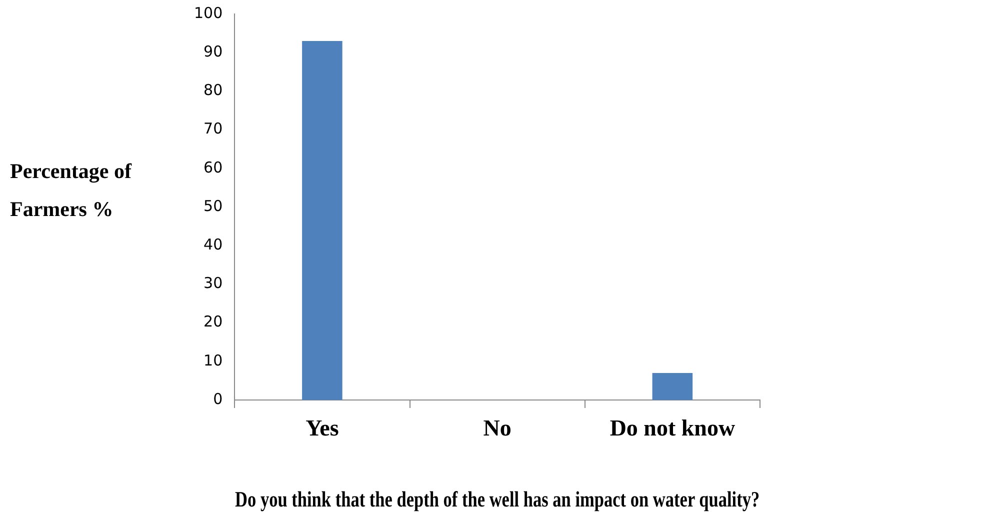  I want to click on x-tick-label: Do not know, so click(673, 428).